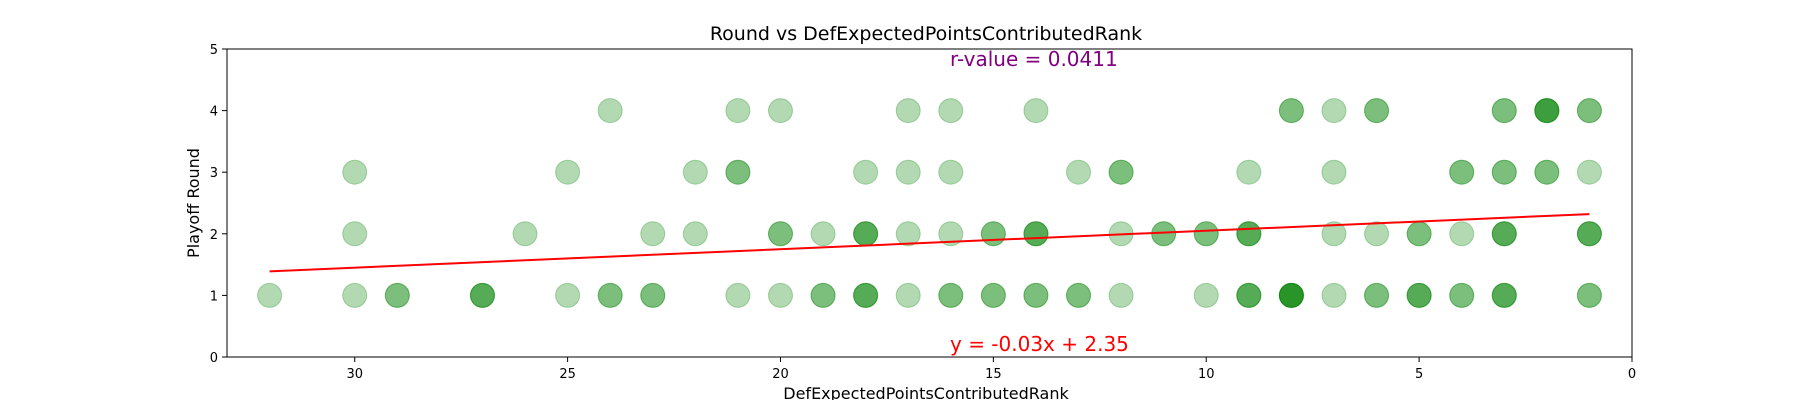 This screenshot has height=400, width=1800. Describe the element at coordinates (214, 235) in the screenshot. I see `y-tick-label: 2` at that location.